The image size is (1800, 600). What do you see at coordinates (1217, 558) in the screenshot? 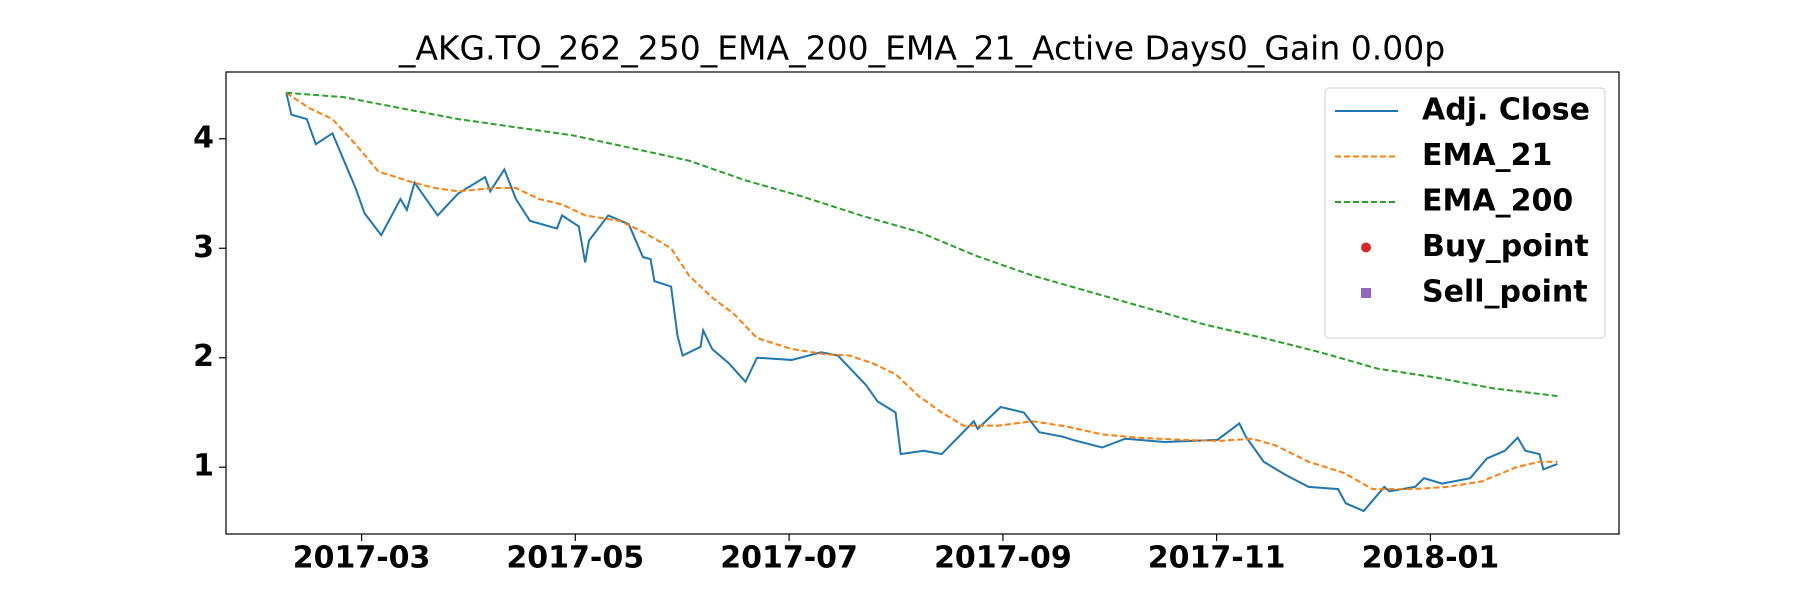
I see `x-tick-label: 2017-11` at bounding box center [1217, 558].